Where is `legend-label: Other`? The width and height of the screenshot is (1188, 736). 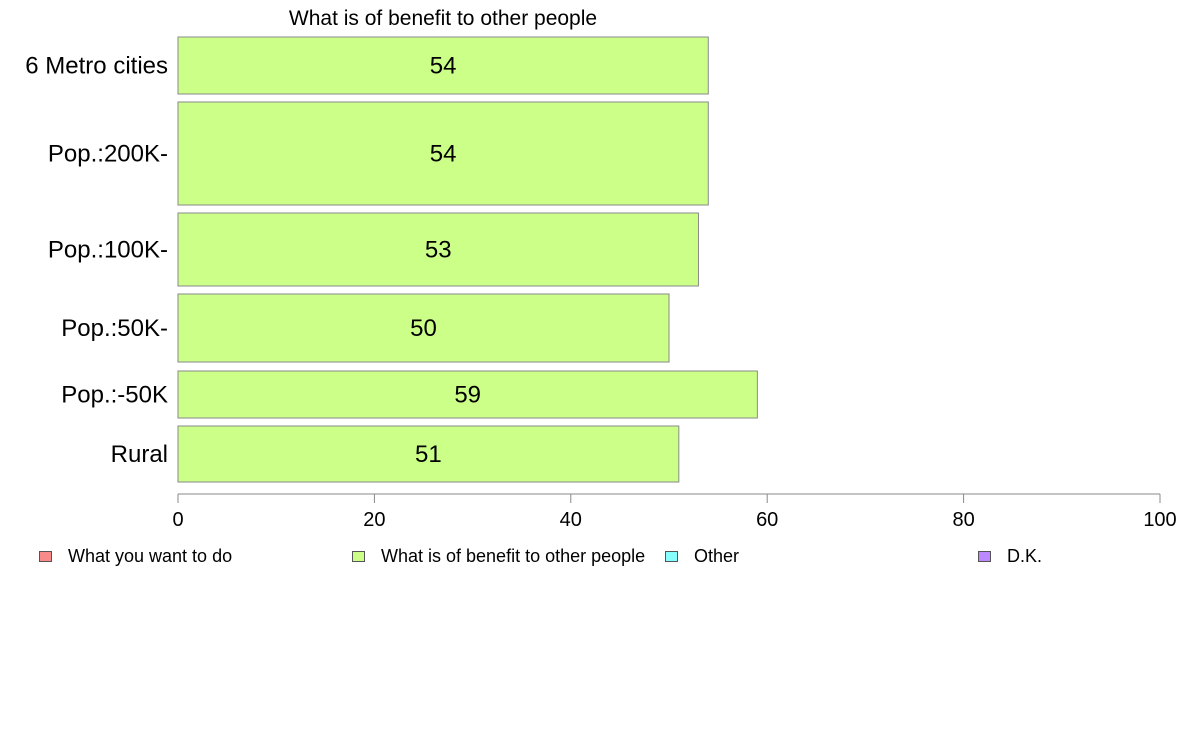 legend-label: Other is located at coordinates (717, 556).